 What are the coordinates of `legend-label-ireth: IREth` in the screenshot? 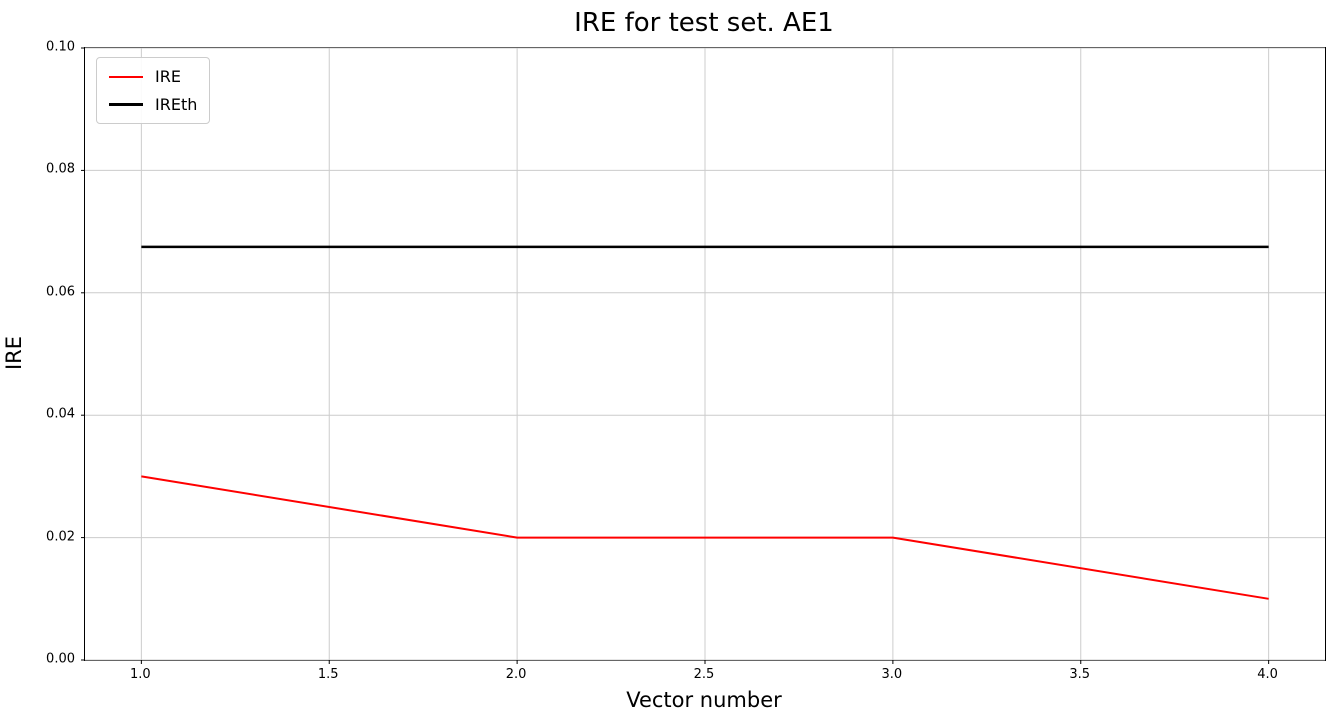 It's located at (176, 104).